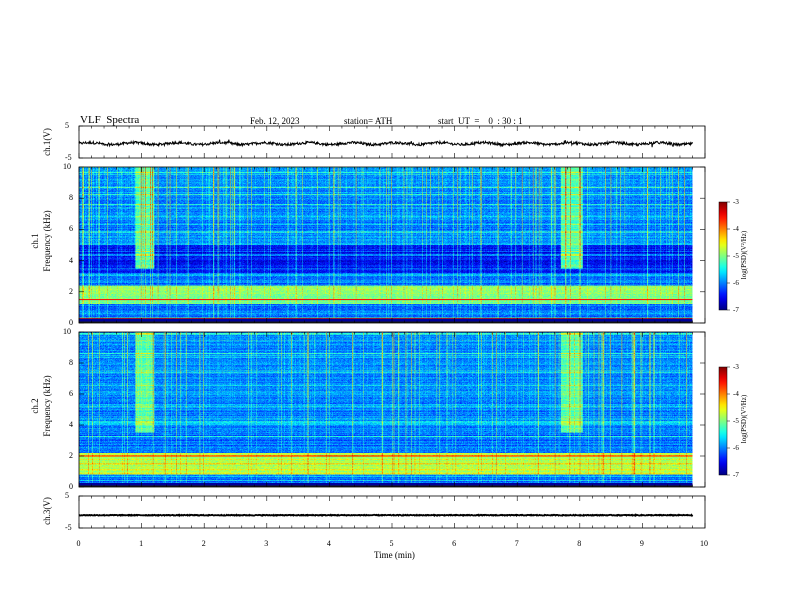 This screenshot has height=612, width=792. Describe the element at coordinates (744, 255) in the screenshot. I see `ch1-colorbar-label: log(PSD)(V²/Hz)` at that location.